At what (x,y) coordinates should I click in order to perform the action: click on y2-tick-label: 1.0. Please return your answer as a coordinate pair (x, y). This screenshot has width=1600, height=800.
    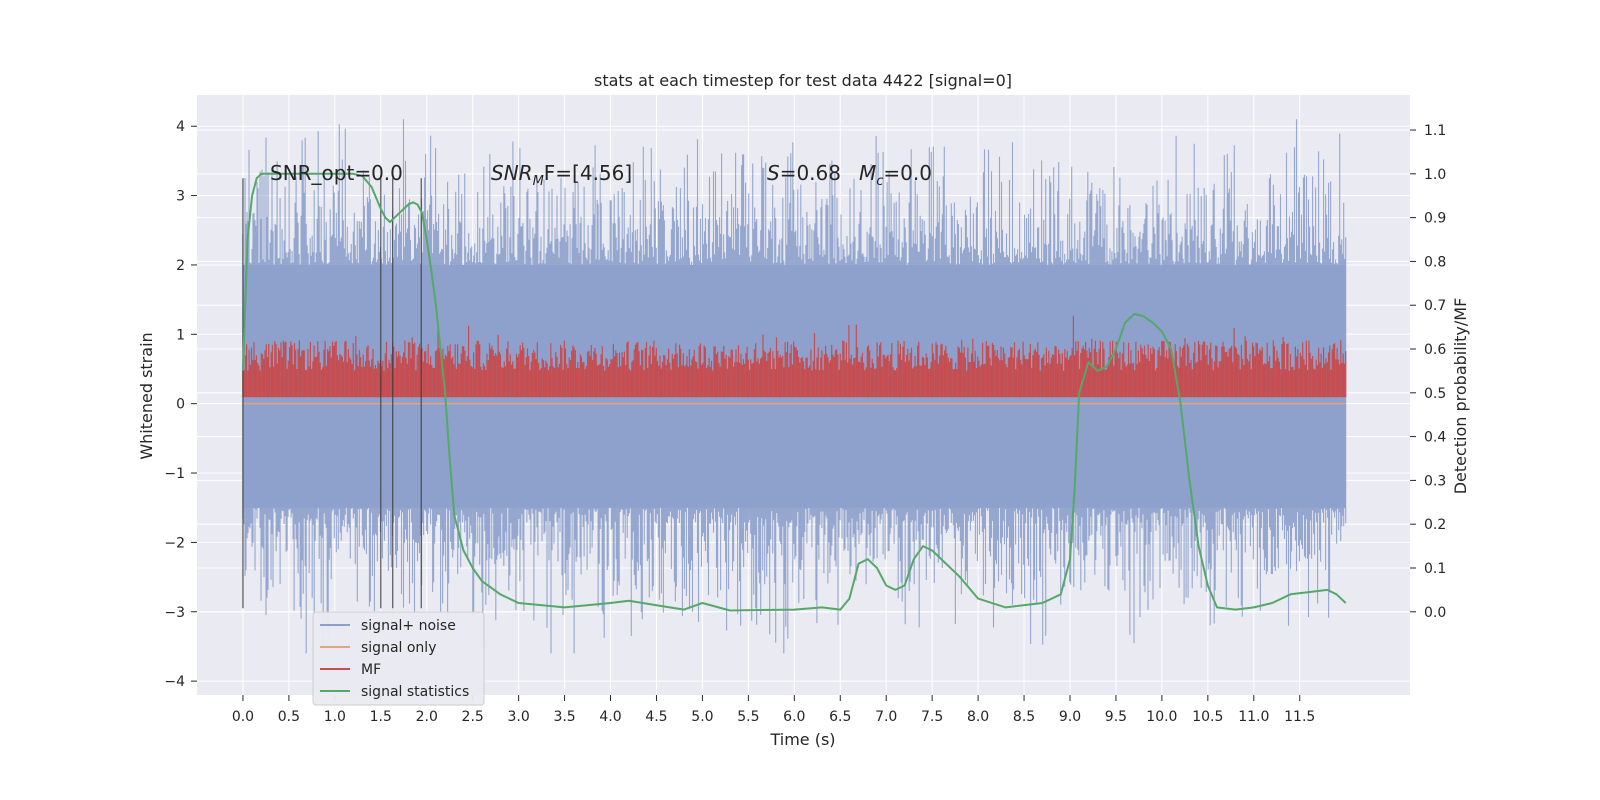
    Looking at the image, I should click on (1435, 175).